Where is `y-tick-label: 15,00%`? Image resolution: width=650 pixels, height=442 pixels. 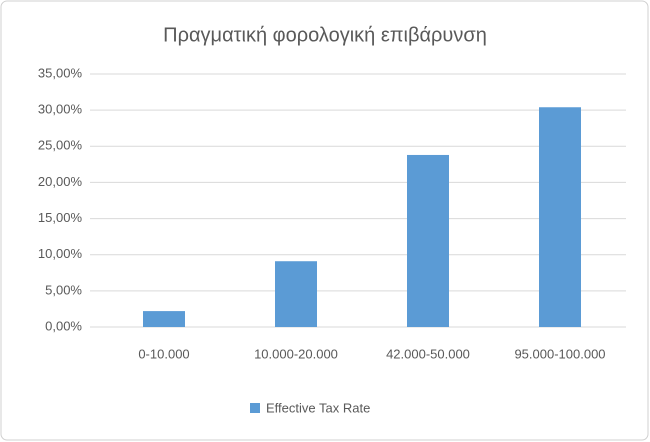
y-tick-label: 15,00% is located at coordinates (60, 217).